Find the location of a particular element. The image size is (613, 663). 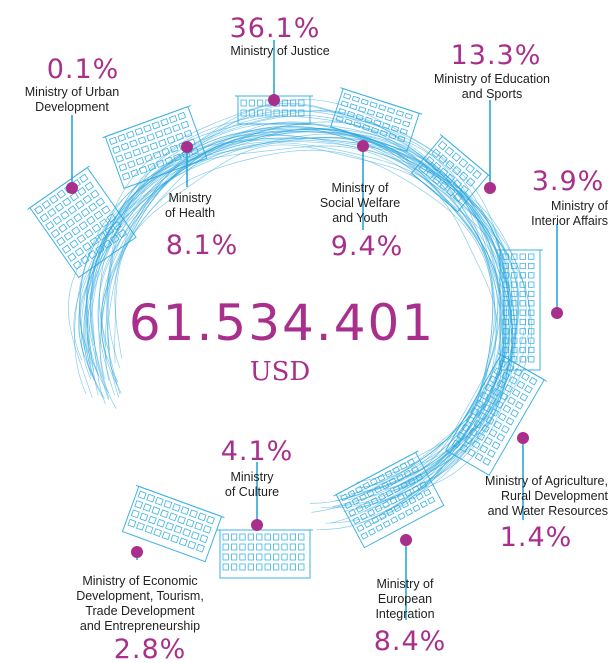

label-line: Rural Development is located at coordinates (555, 496).